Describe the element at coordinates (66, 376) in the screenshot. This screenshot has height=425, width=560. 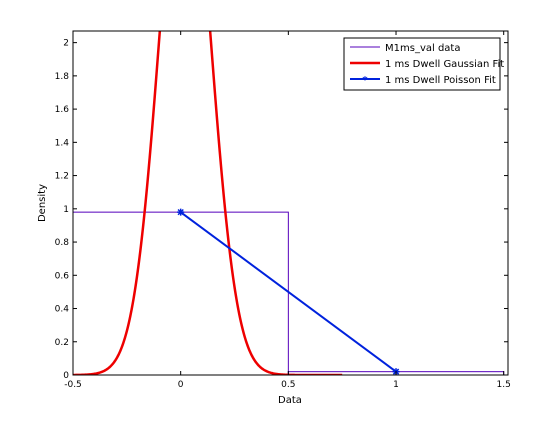
I see `y-tick-label: 0` at that location.